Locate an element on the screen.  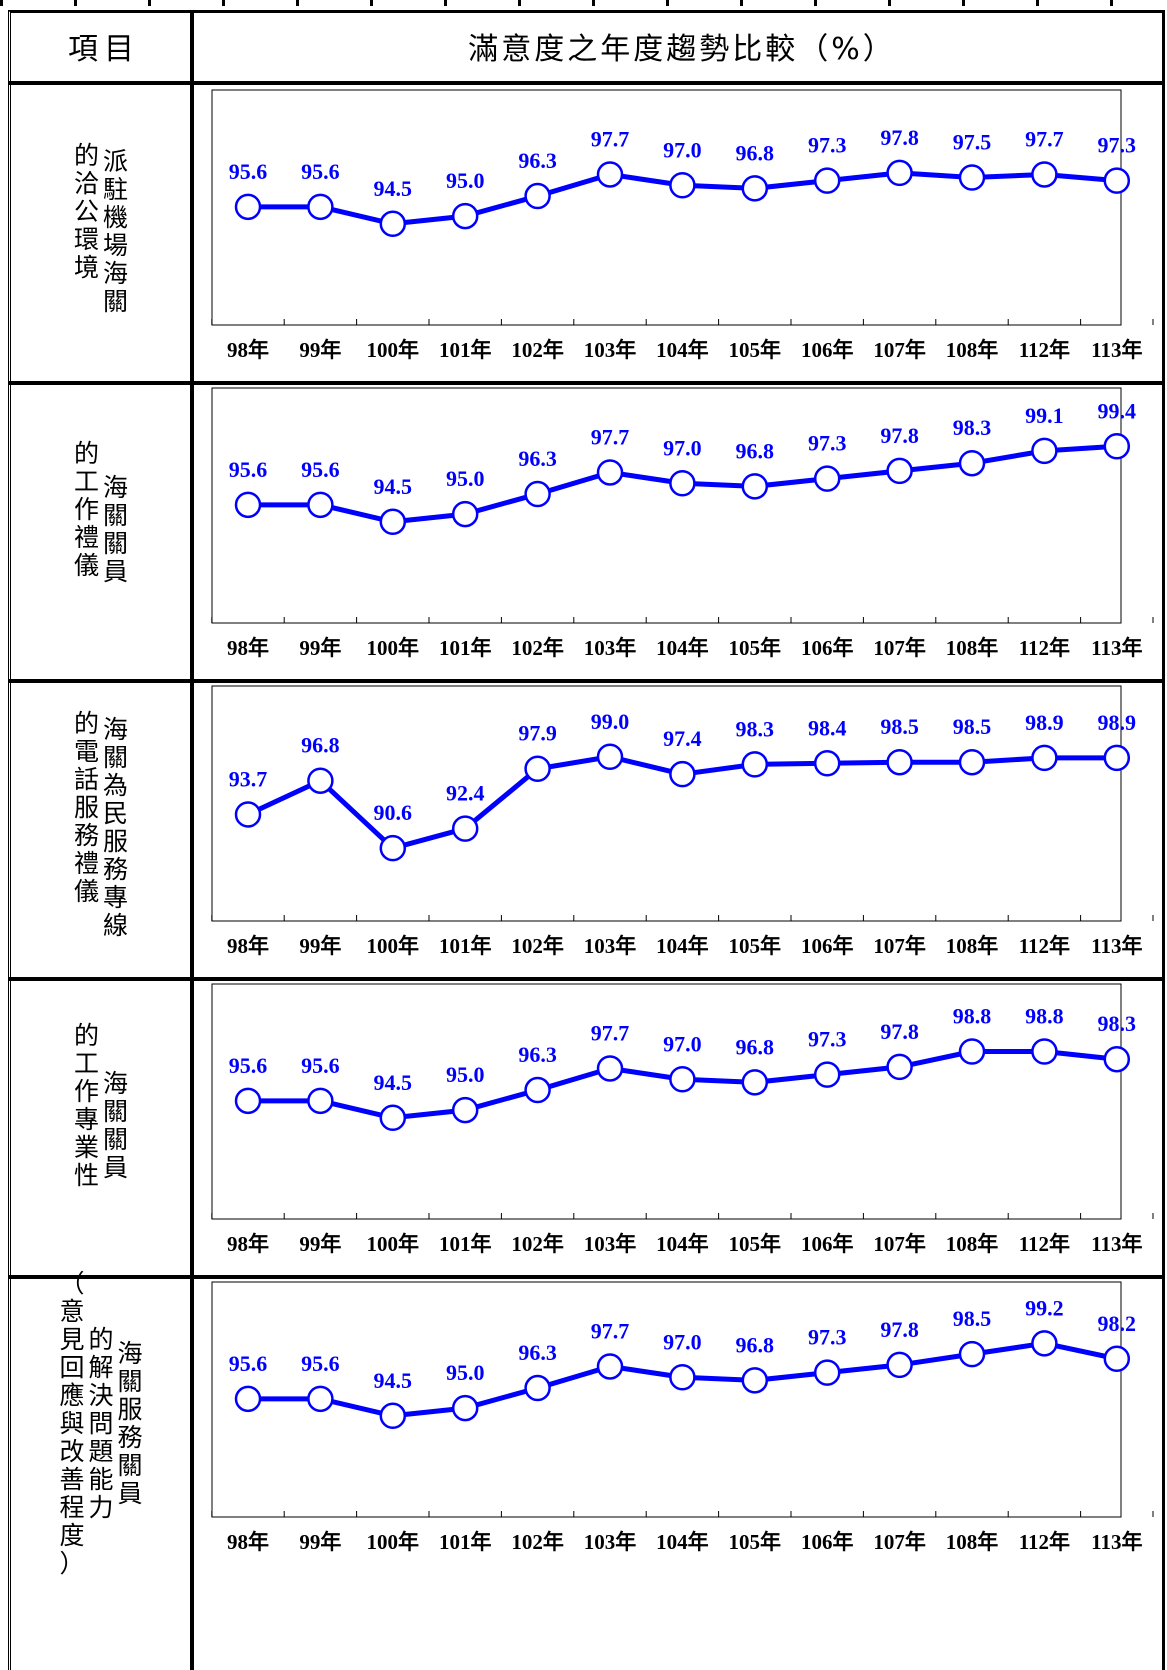
data-label: 96.8 is located at coordinates (755, 450).